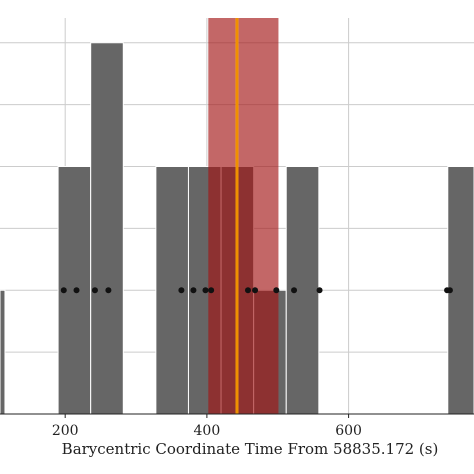  I want to click on x-tick-label: 400, so click(207, 431).